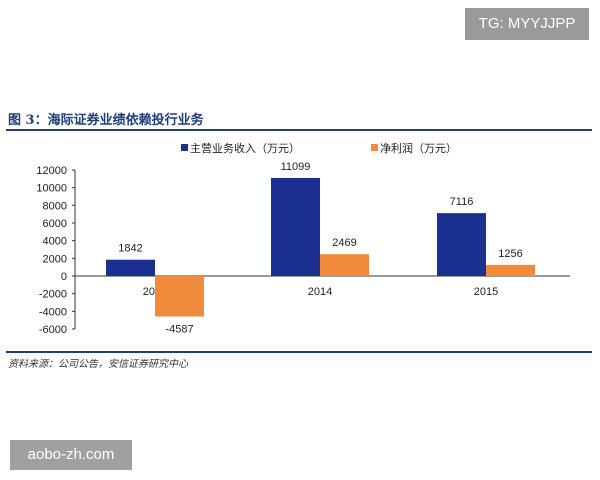 This screenshot has width=600, height=480. What do you see at coordinates (296, 167) in the screenshot?
I see `data-label: 11099` at bounding box center [296, 167].